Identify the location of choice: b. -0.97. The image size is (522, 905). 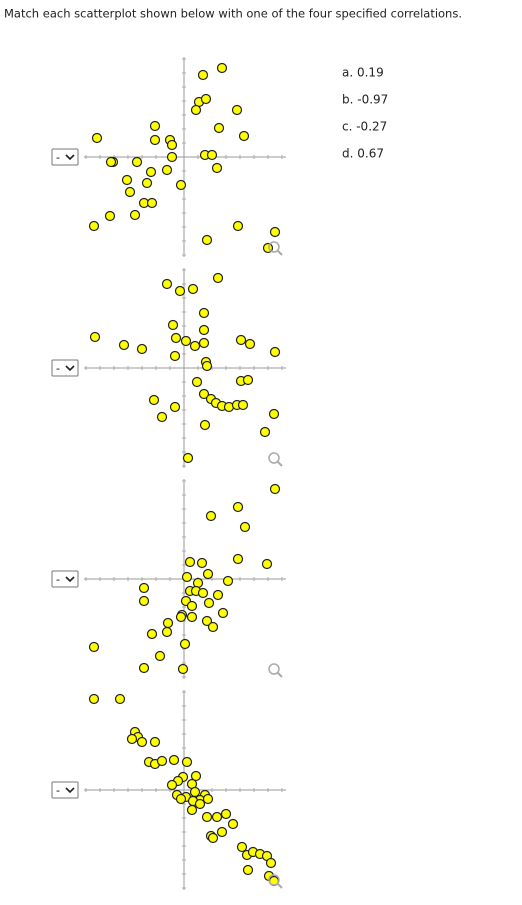
(365, 100).